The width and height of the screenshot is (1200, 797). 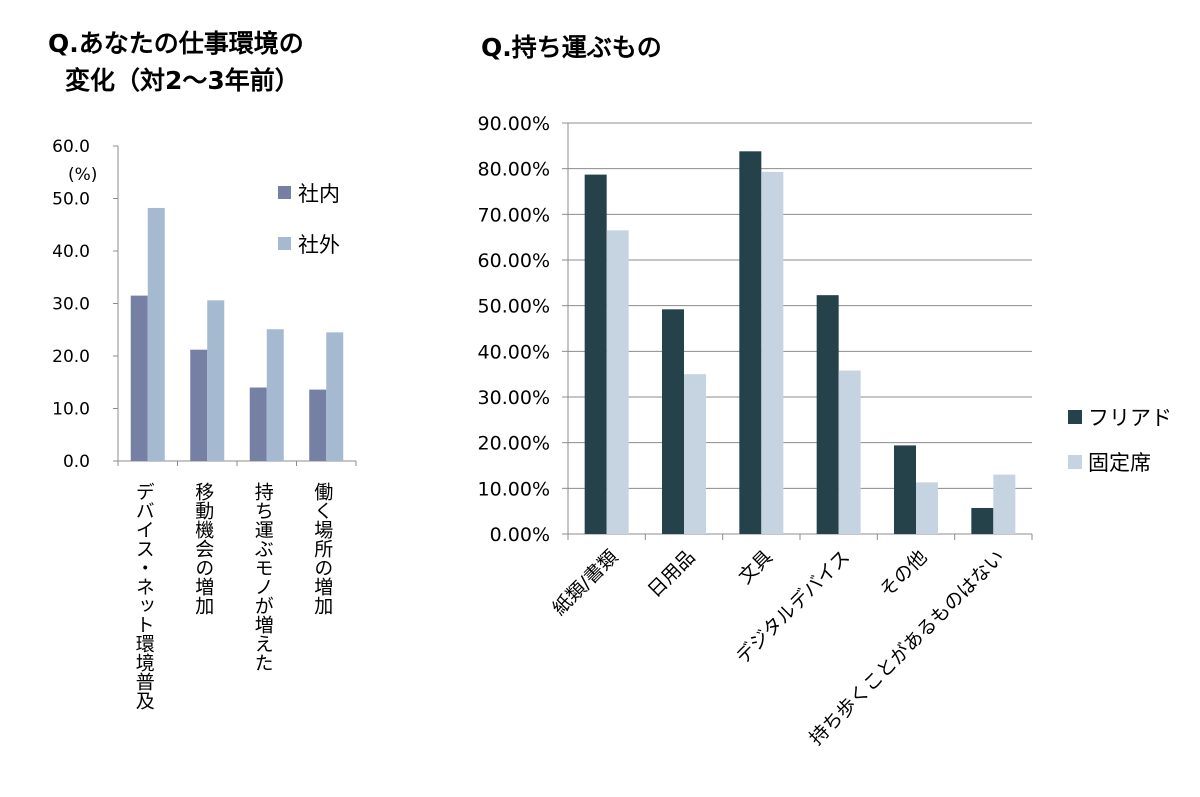 What do you see at coordinates (514, 489) in the screenshot?
I see `right-y-tick-label: 10.00%` at bounding box center [514, 489].